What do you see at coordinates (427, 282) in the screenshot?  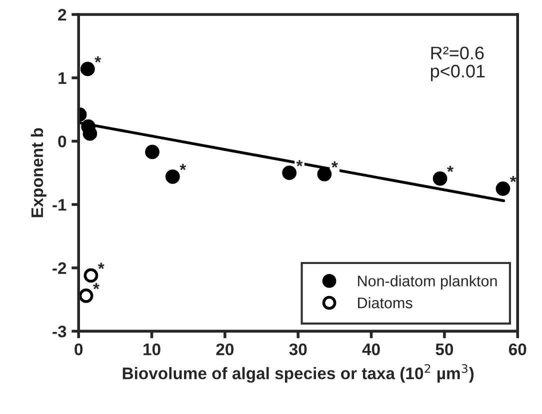 I see `legend-label: Non-diatom plankton` at bounding box center [427, 282].